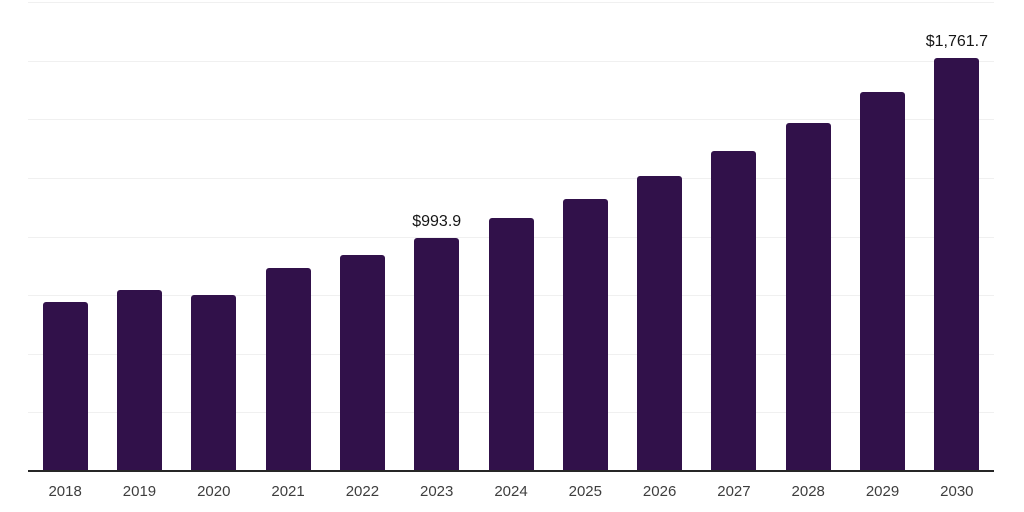  What do you see at coordinates (362, 362) in the screenshot?
I see `bar-2022` at bounding box center [362, 362].